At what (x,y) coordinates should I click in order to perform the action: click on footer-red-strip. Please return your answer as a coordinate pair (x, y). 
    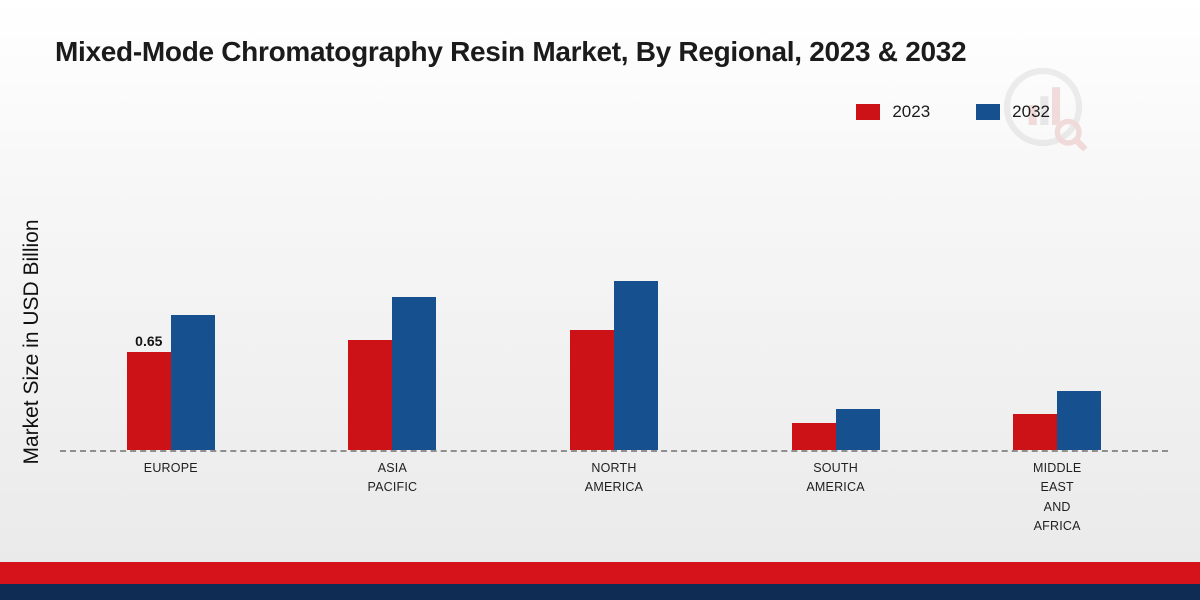
    Looking at the image, I should click on (600, 573).